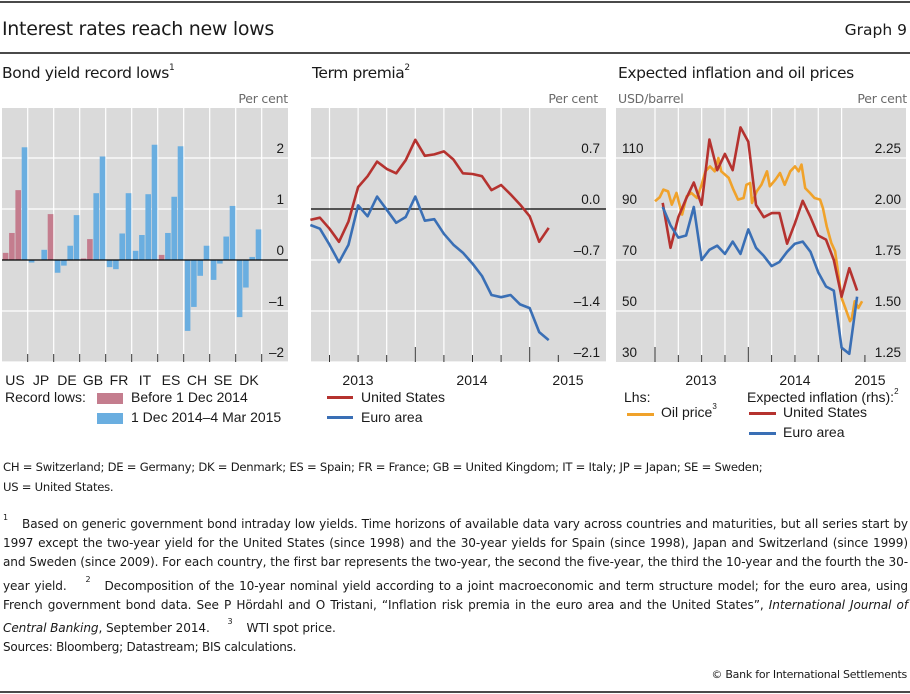  What do you see at coordinates (809, 674) in the screenshot?
I see `copyright: © Bank for International Settlements` at bounding box center [809, 674].